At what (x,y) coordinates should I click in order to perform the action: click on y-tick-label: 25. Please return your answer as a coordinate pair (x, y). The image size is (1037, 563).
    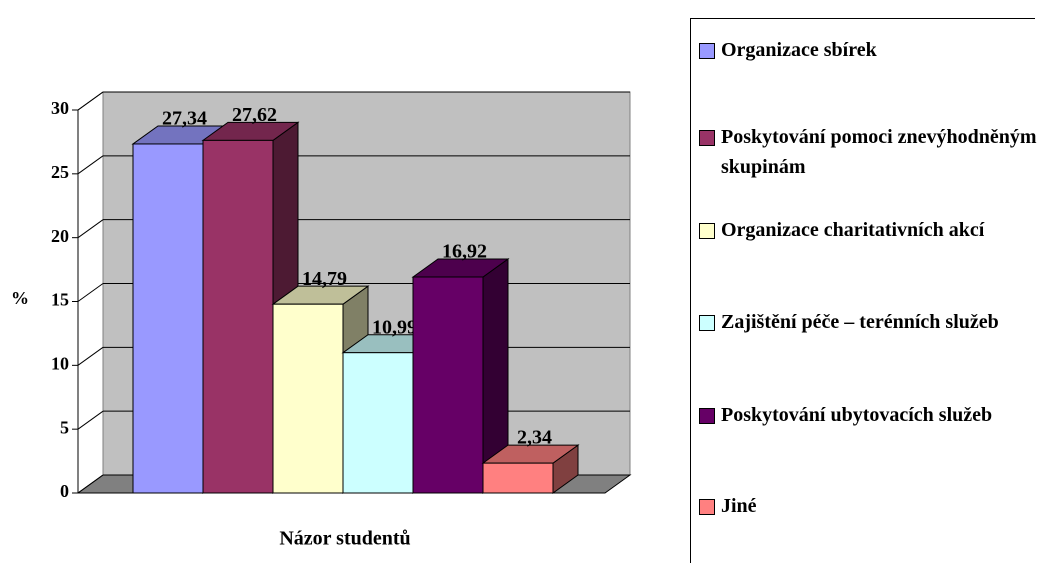
    Looking at the image, I should click on (60, 172).